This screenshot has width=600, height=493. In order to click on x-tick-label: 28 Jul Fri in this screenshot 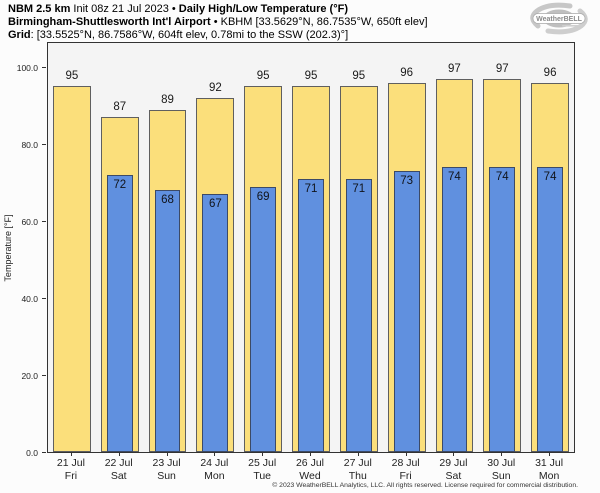, I will do `click(406, 469)`.